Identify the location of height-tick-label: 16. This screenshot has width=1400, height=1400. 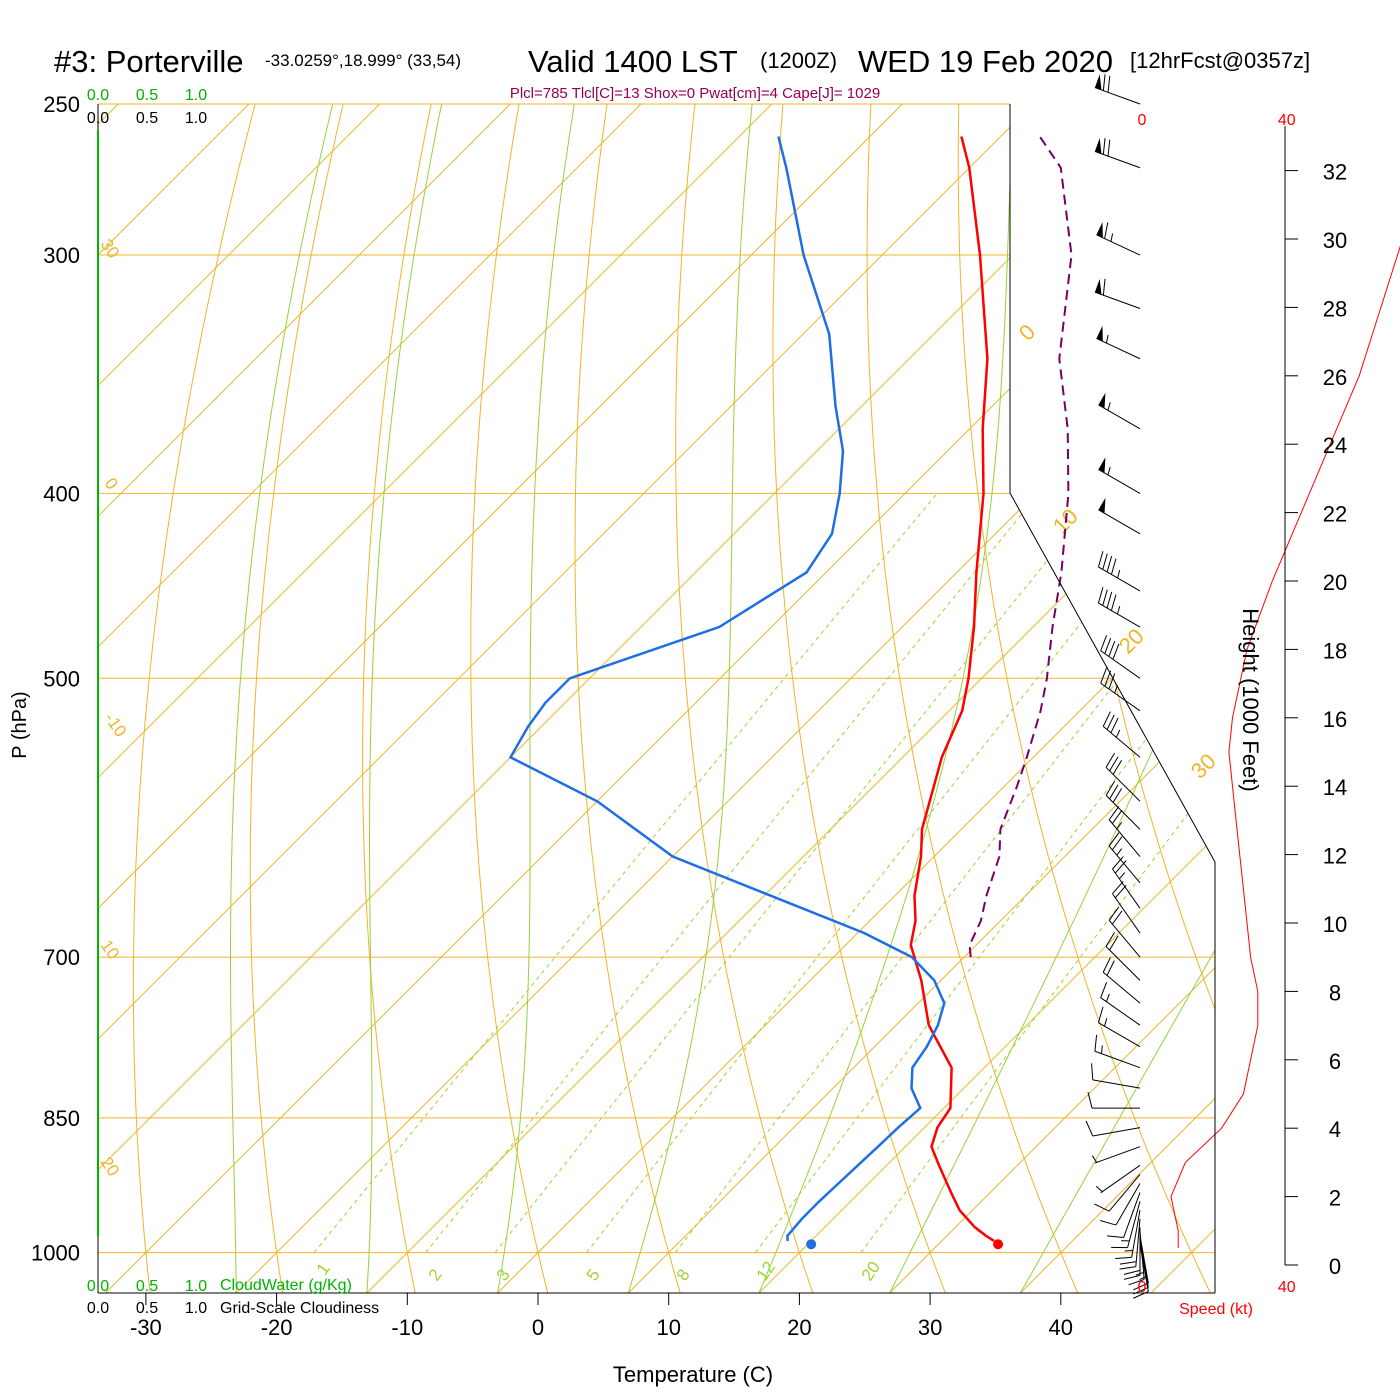
(1335, 719).